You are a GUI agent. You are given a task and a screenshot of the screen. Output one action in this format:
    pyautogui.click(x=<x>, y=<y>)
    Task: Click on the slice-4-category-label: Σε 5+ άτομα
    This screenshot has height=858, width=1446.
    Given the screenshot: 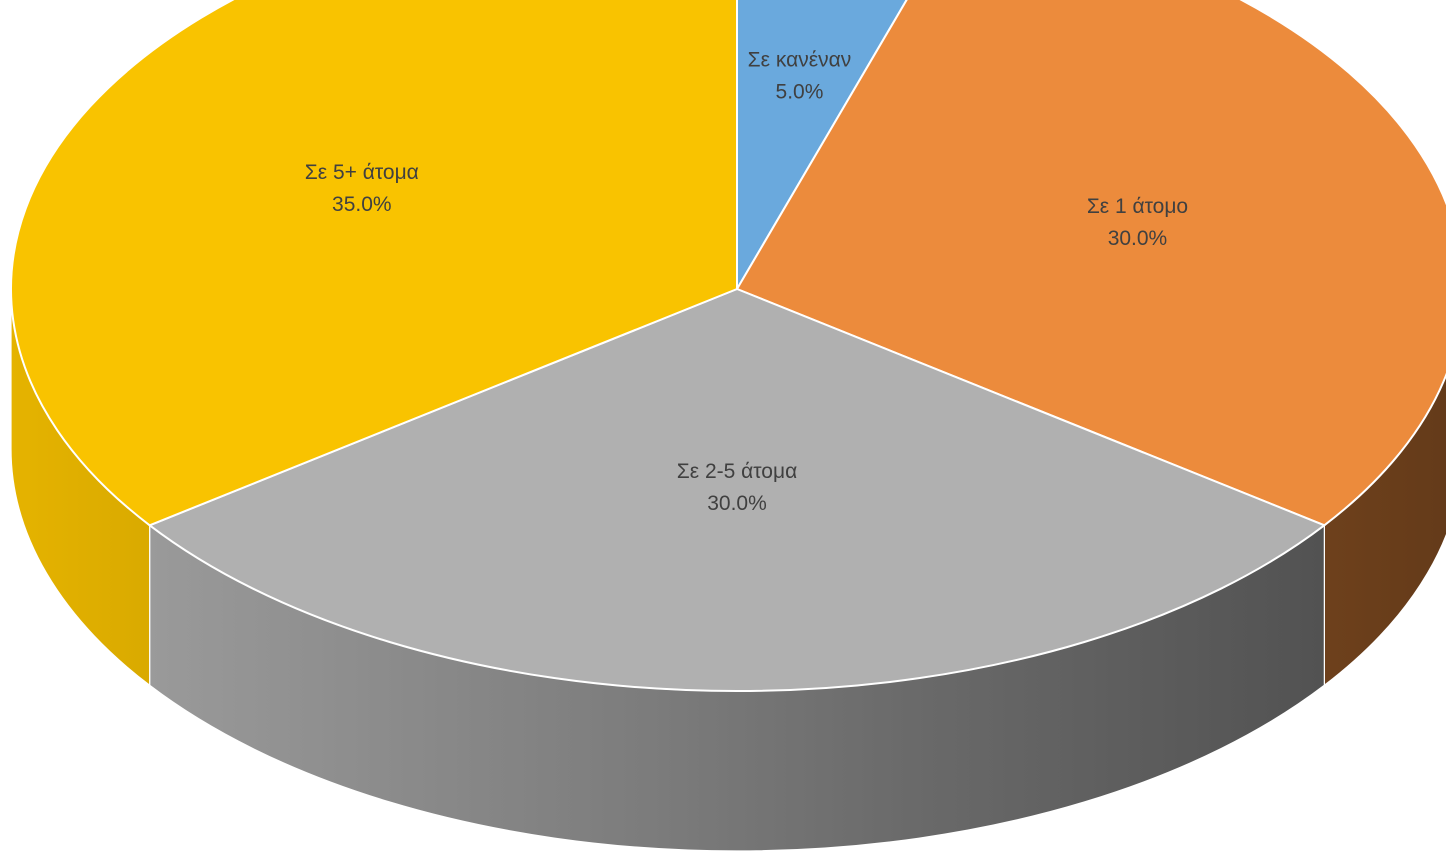 What is the action you would take?
    pyautogui.click(x=362, y=172)
    